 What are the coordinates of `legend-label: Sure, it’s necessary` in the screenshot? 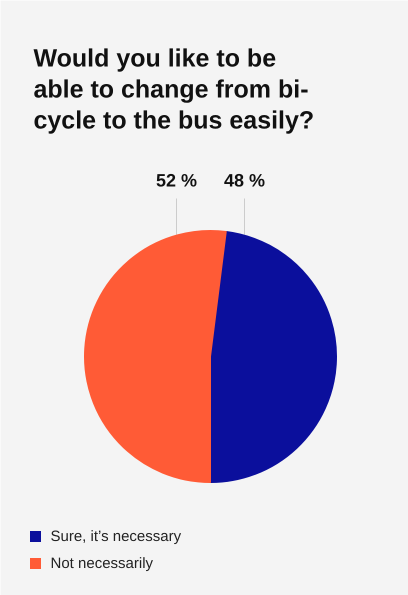 It's located at (116, 536).